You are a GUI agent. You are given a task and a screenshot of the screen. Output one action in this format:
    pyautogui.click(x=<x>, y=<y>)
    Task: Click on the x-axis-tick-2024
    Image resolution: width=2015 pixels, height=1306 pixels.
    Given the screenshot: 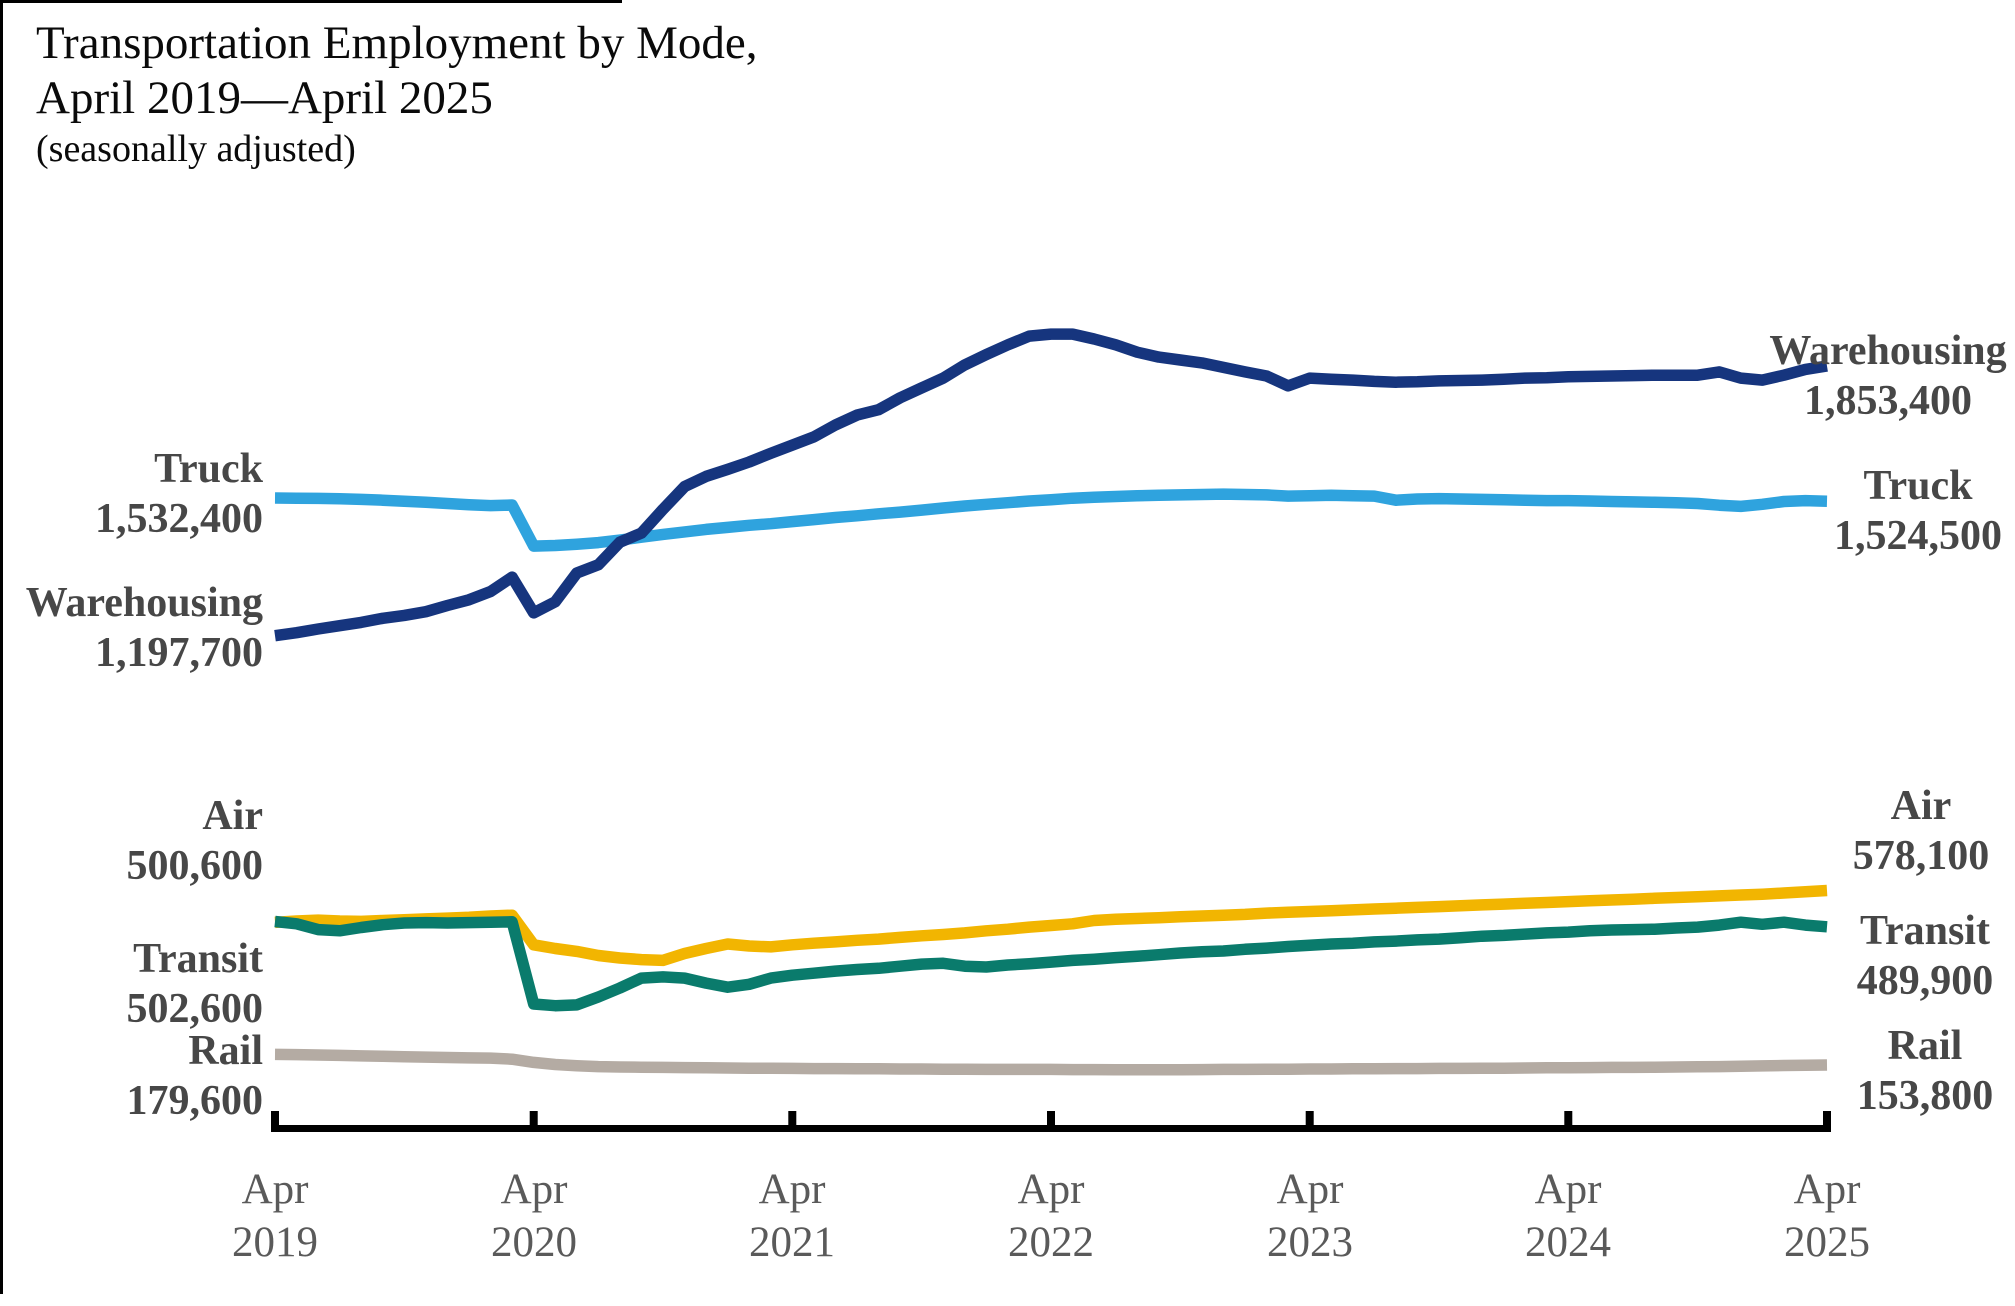 What is the action you would take?
    pyautogui.click(x=1568, y=1121)
    